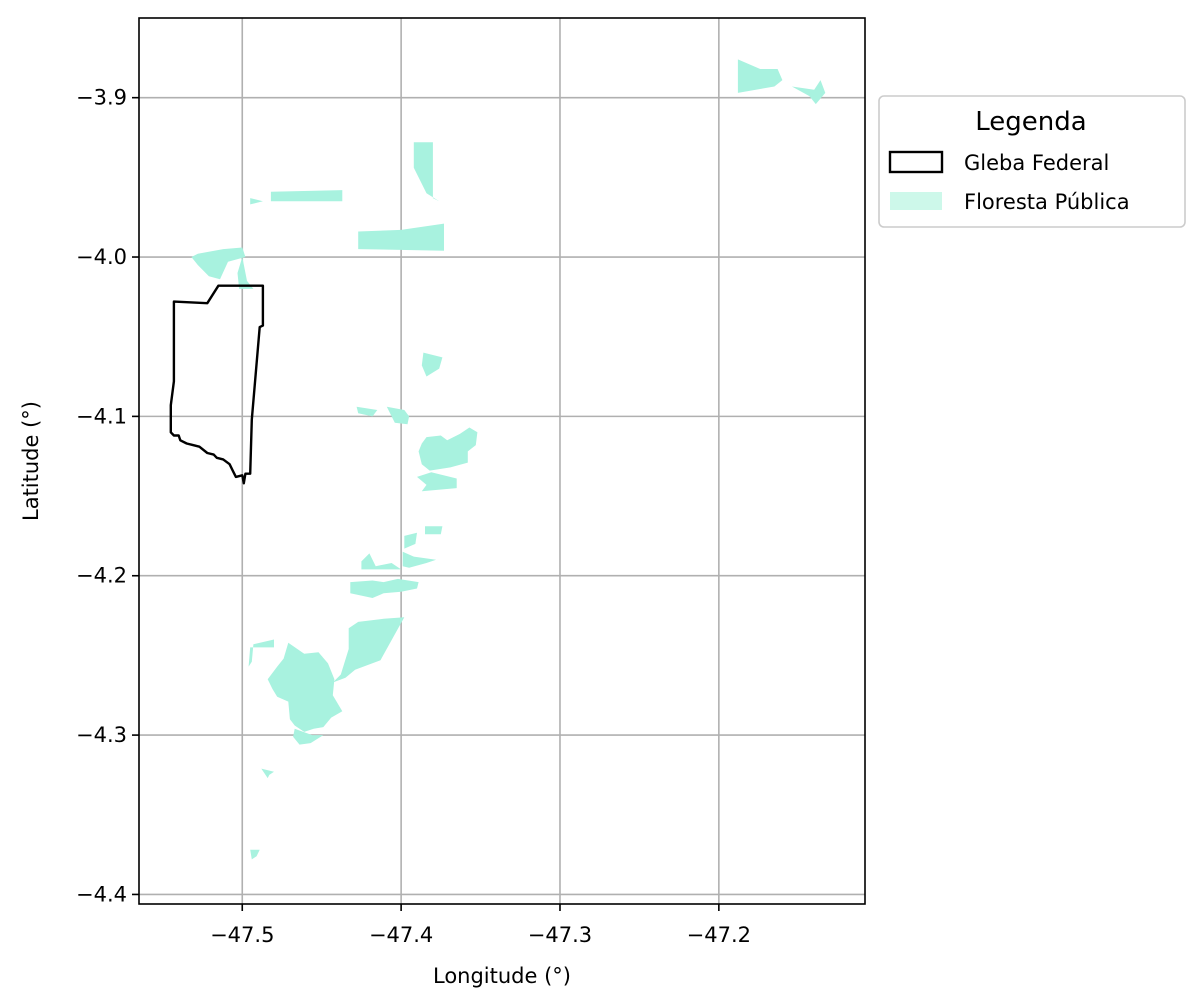 The width and height of the screenshot is (1203, 1006). What do you see at coordinates (1030, 122) in the screenshot?
I see `legend-title: Legenda` at bounding box center [1030, 122].